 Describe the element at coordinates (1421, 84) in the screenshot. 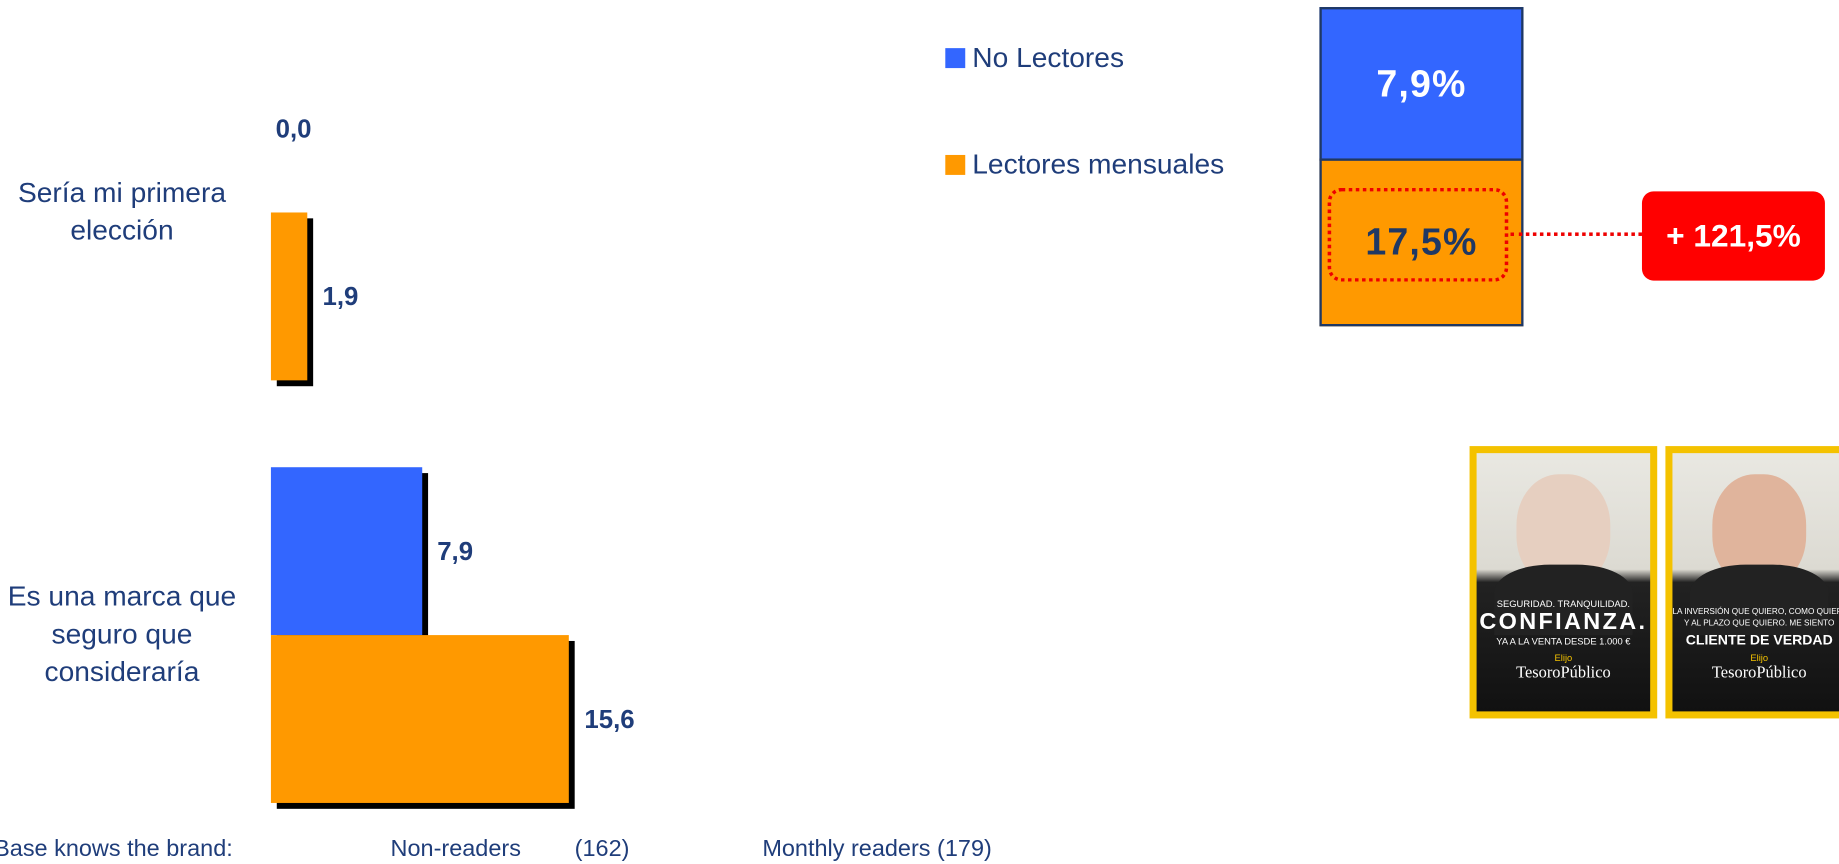

I see `comparison-box: 7,9%` at that location.